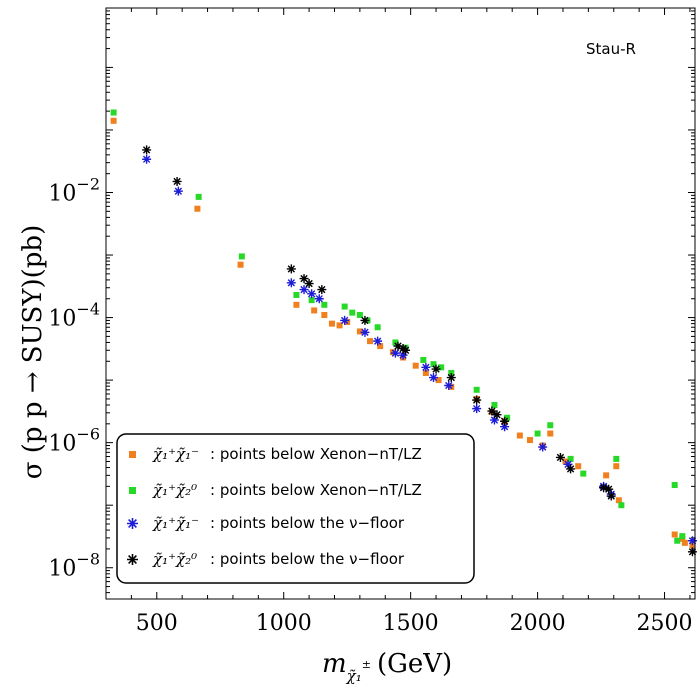 This screenshot has width=700, height=700. I want to click on x-tick-label: 500, so click(157, 623).